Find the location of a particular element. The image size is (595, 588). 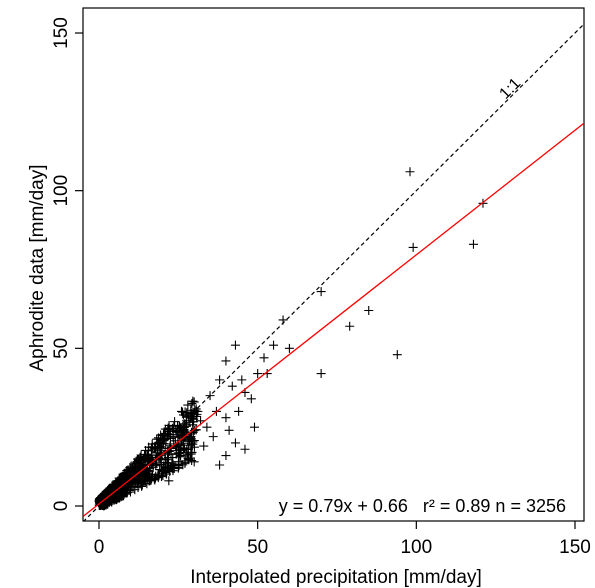

x-tick-label: 150 is located at coordinates (575, 547).